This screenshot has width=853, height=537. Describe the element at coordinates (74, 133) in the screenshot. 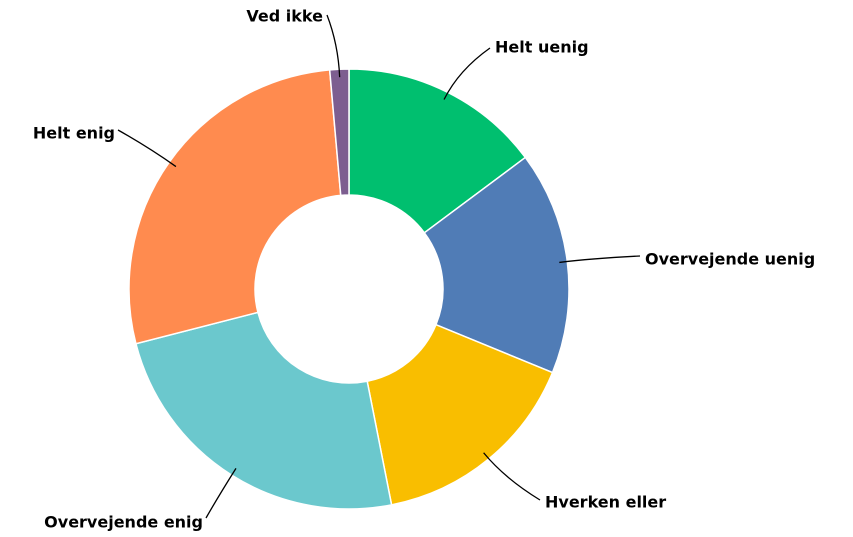

I see `slice-label: Helt enig` at that location.